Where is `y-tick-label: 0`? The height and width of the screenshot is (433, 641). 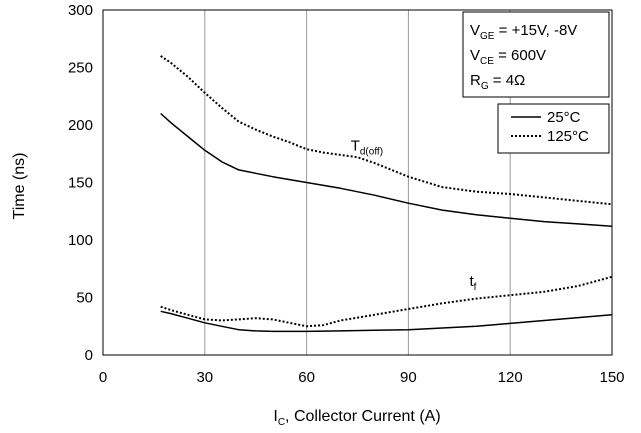 y-tick-label: 0 is located at coordinates (89, 355).